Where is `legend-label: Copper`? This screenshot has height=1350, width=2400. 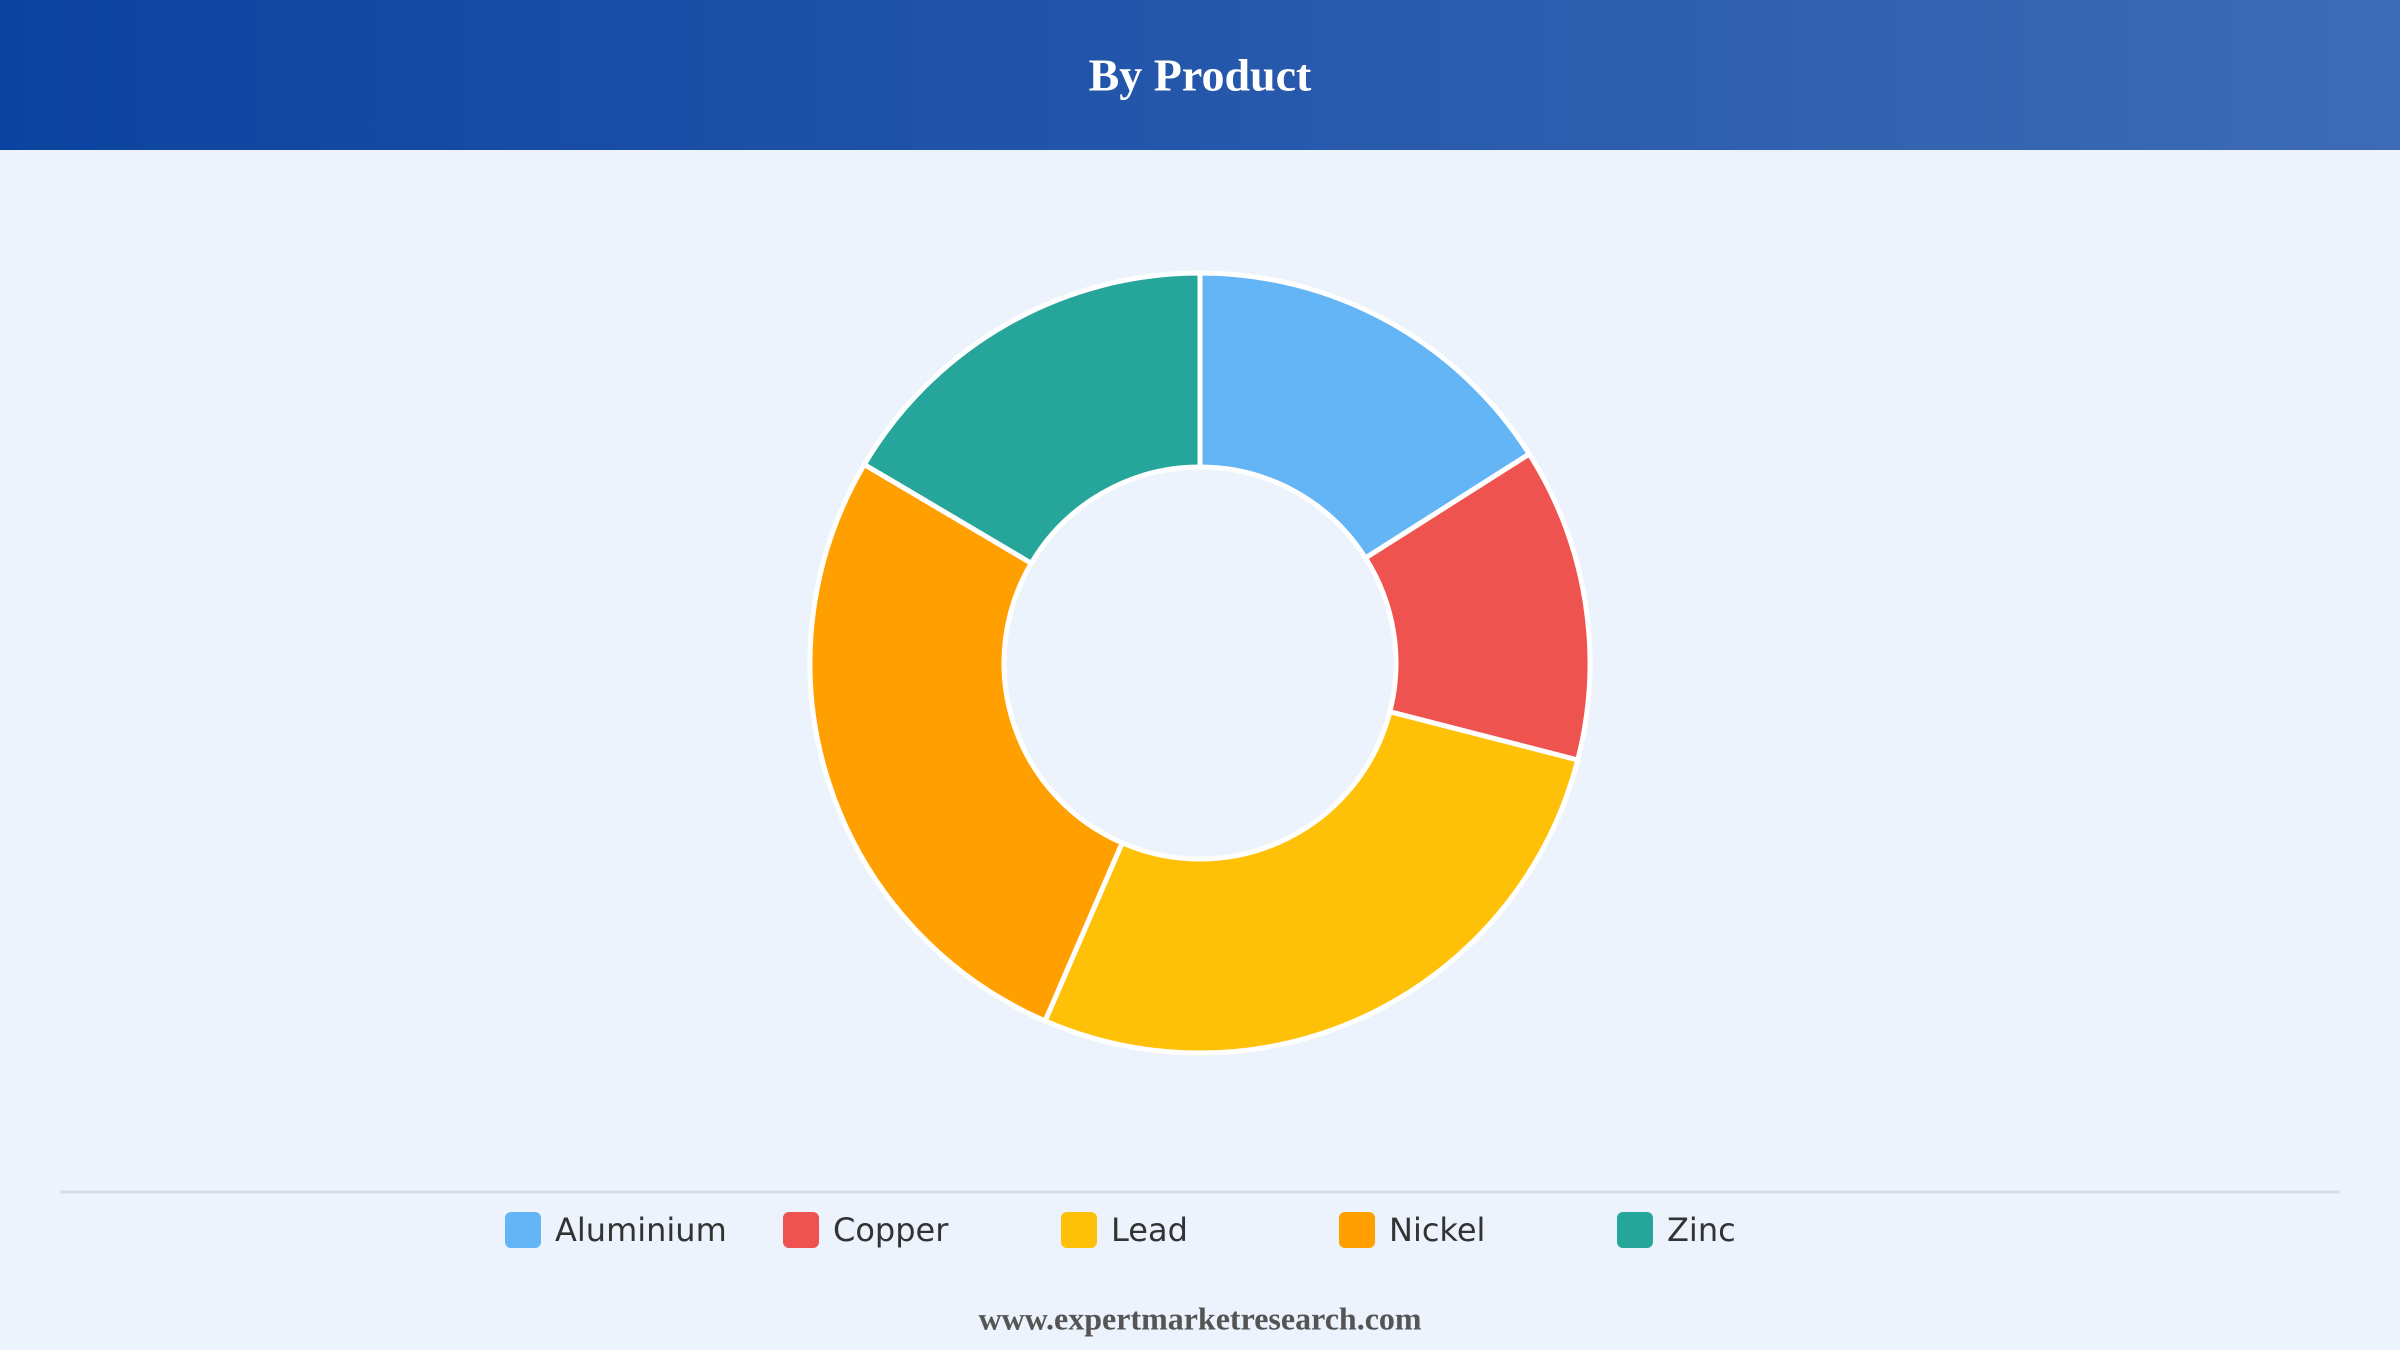
legend-label: Copper is located at coordinates (891, 1230).